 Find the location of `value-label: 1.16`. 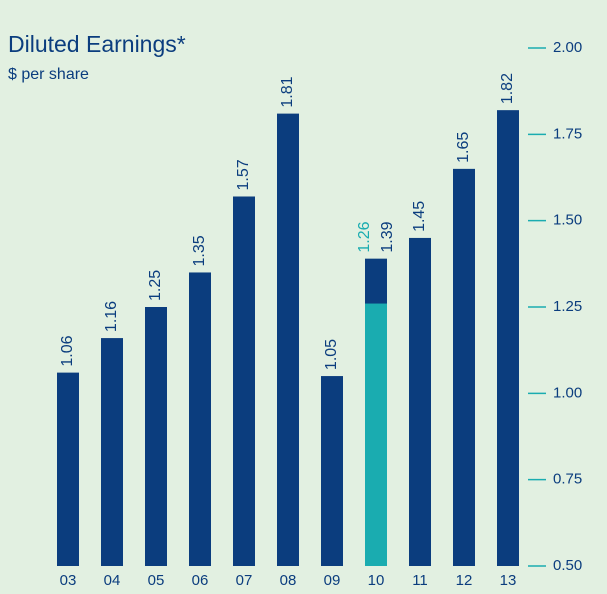

value-label: 1.16 is located at coordinates (111, 316).